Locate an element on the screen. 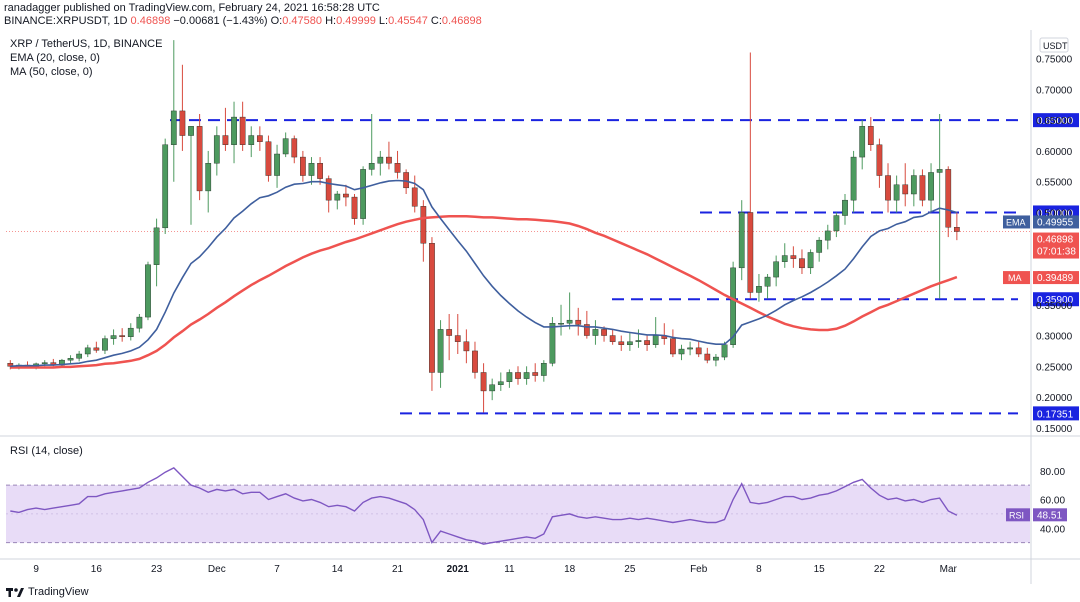 This screenshot has width=1080, height=602. time-tick-label: 9 is located at coordinates (36, 569).